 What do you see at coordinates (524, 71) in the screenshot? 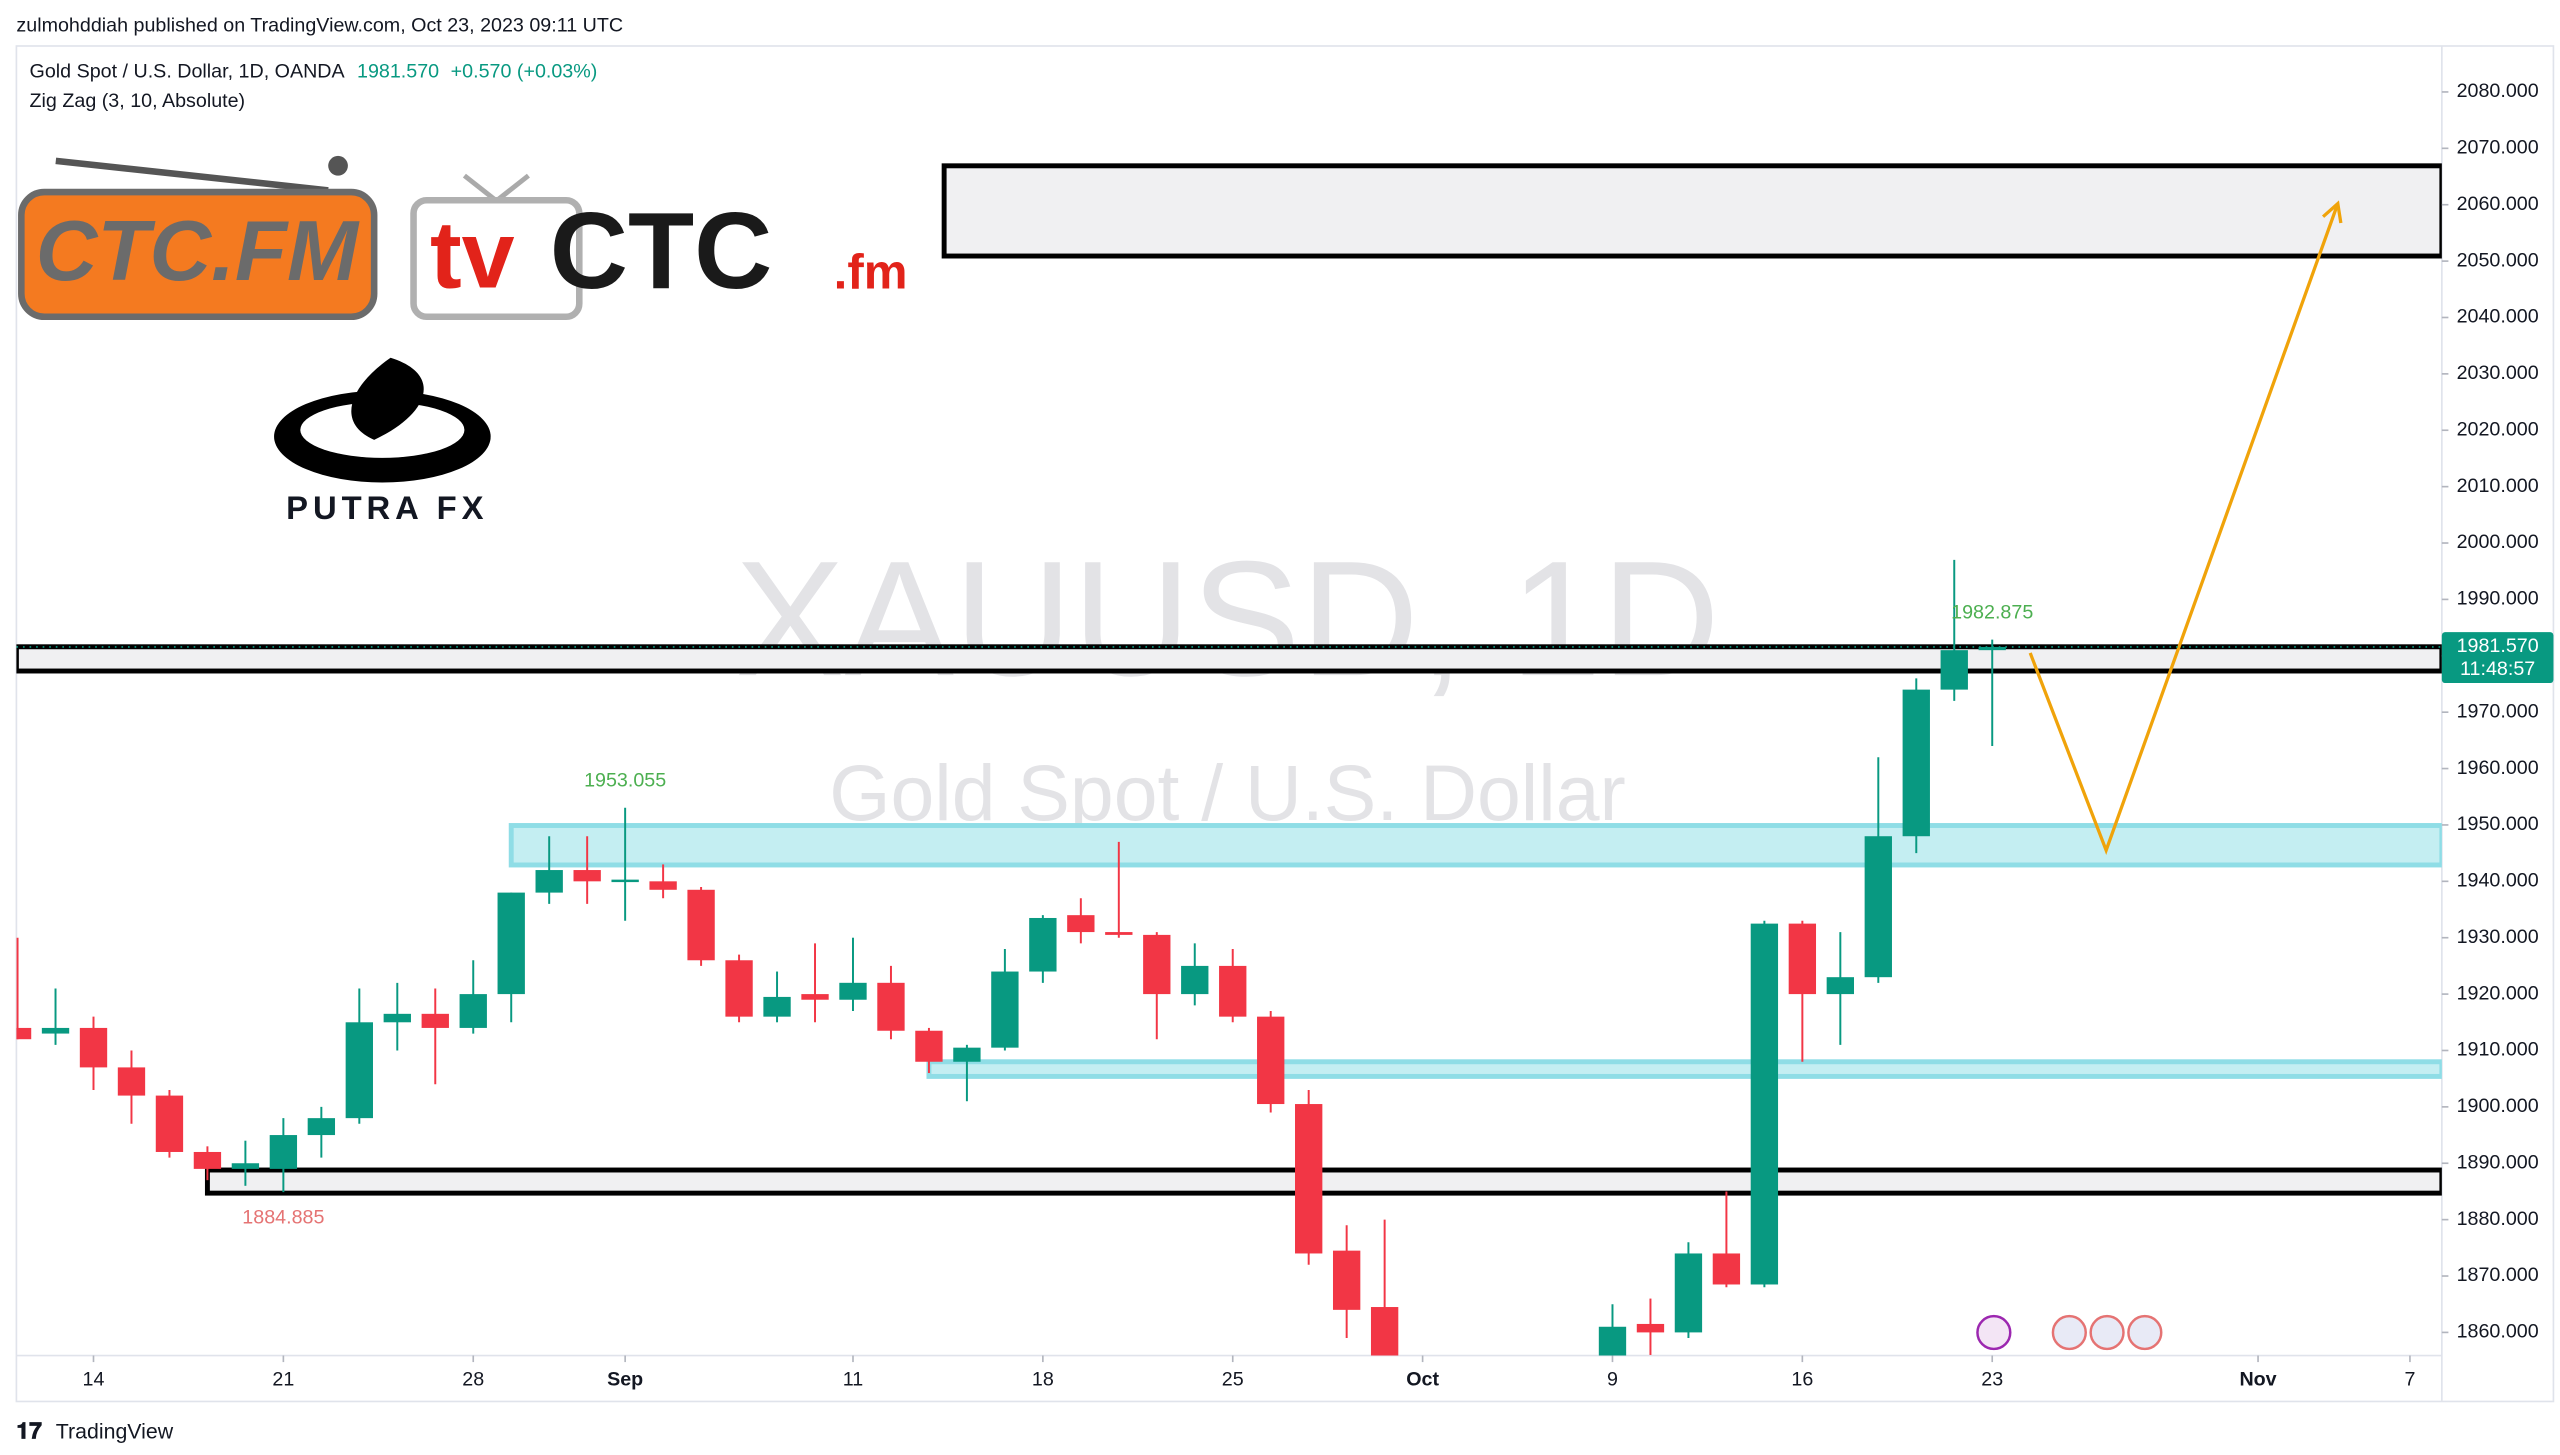
I see `legend-change: +0.570 (+0.03%)` at bounding box center [524, 71].